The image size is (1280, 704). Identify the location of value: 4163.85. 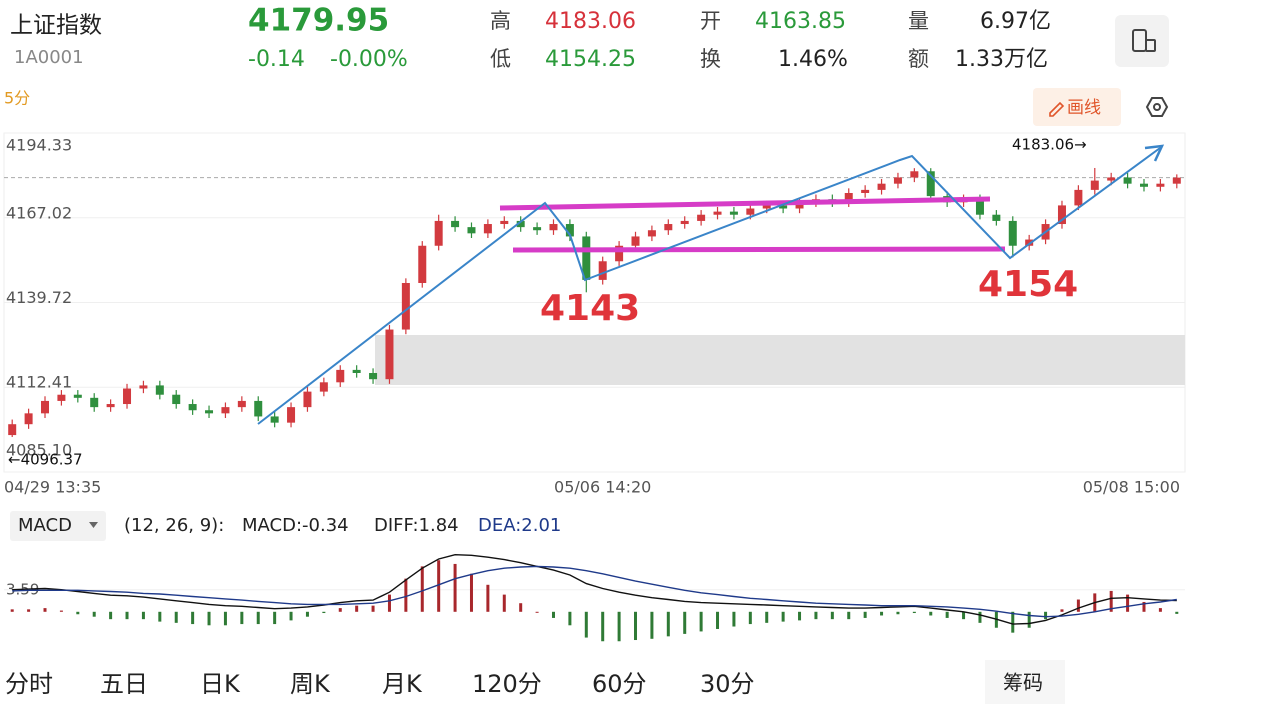
(800, 21).